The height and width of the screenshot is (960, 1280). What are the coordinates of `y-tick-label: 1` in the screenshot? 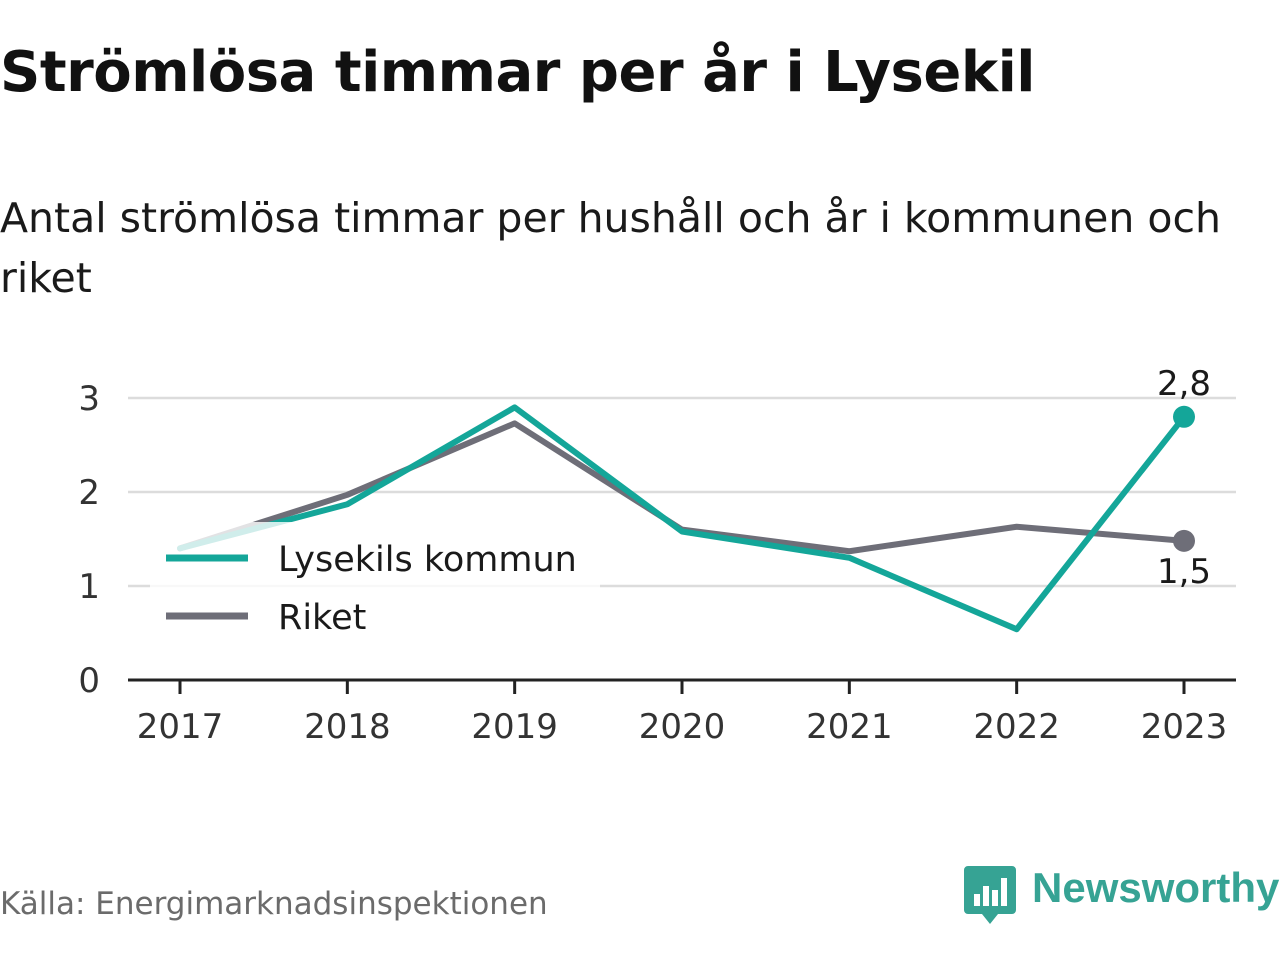 It's located at (89, 587).